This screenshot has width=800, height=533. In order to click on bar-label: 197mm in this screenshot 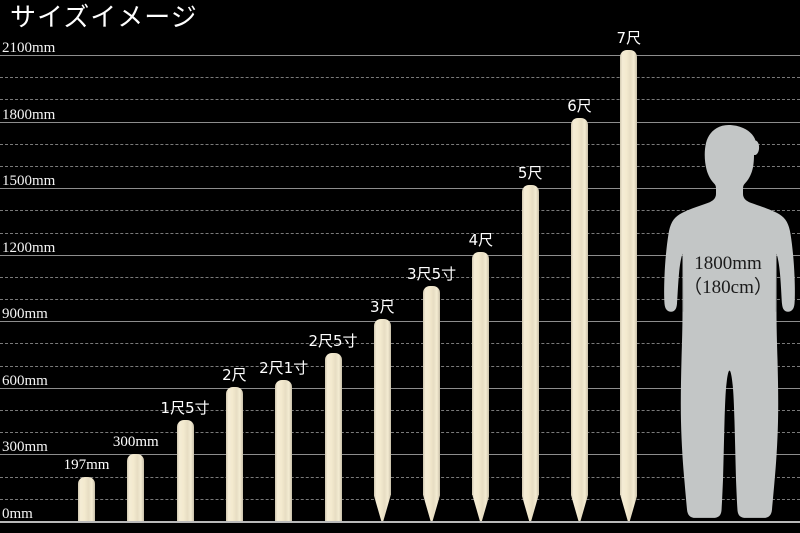, I will do `click(86, 465)`.